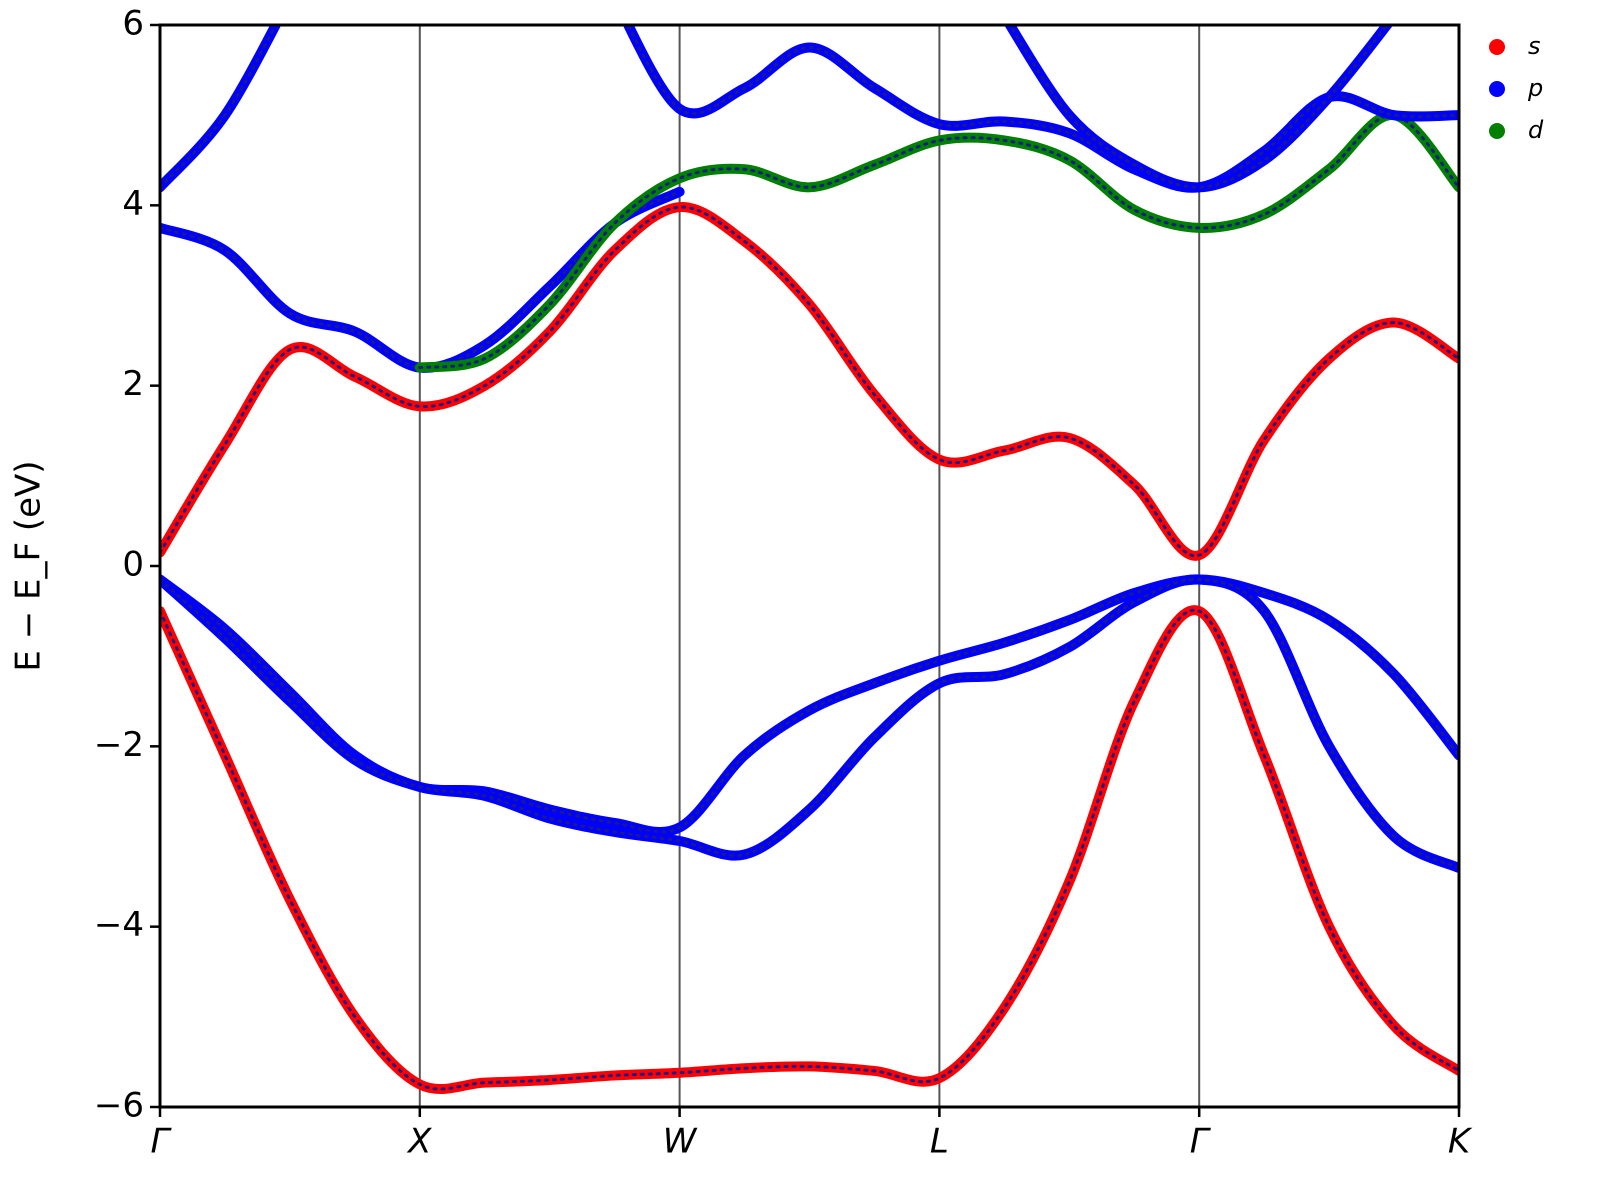 The height and width of the screenshot is (1200, 1600). I want to click on legend-label: s, so click(1534, 46).